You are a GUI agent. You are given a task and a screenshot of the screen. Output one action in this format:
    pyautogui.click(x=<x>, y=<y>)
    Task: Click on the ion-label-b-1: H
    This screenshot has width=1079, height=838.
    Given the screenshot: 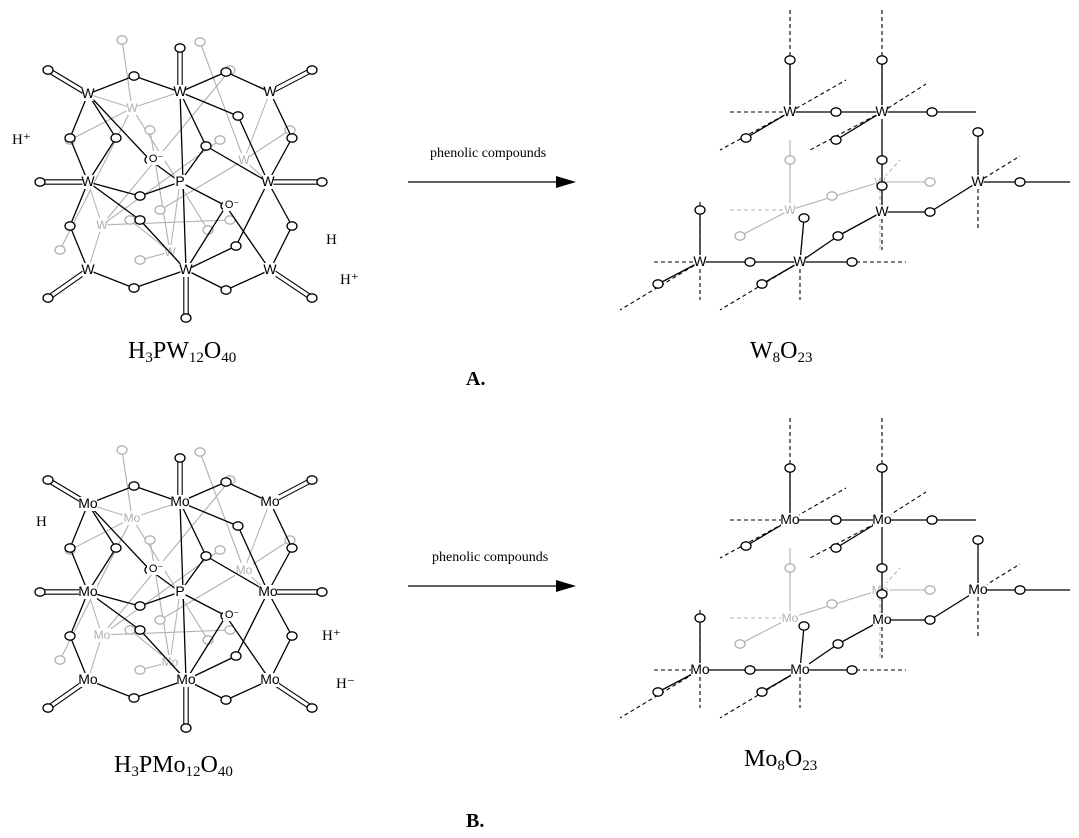 What is the action you would take?
    pyautogui.click(x=41, y=522)
    